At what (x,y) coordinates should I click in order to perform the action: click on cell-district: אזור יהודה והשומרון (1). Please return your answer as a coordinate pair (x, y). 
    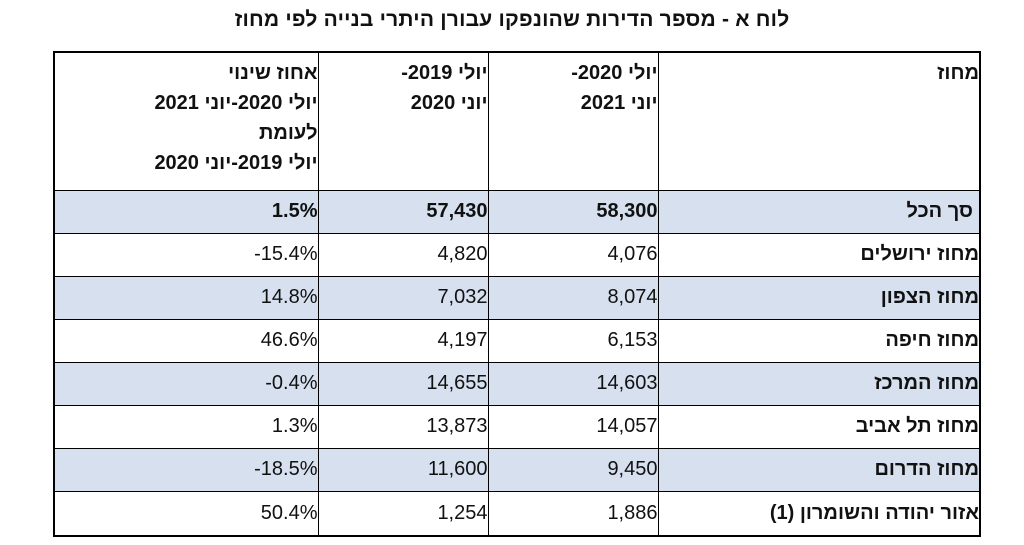
    Looking at the image, I should click on (819, 513).